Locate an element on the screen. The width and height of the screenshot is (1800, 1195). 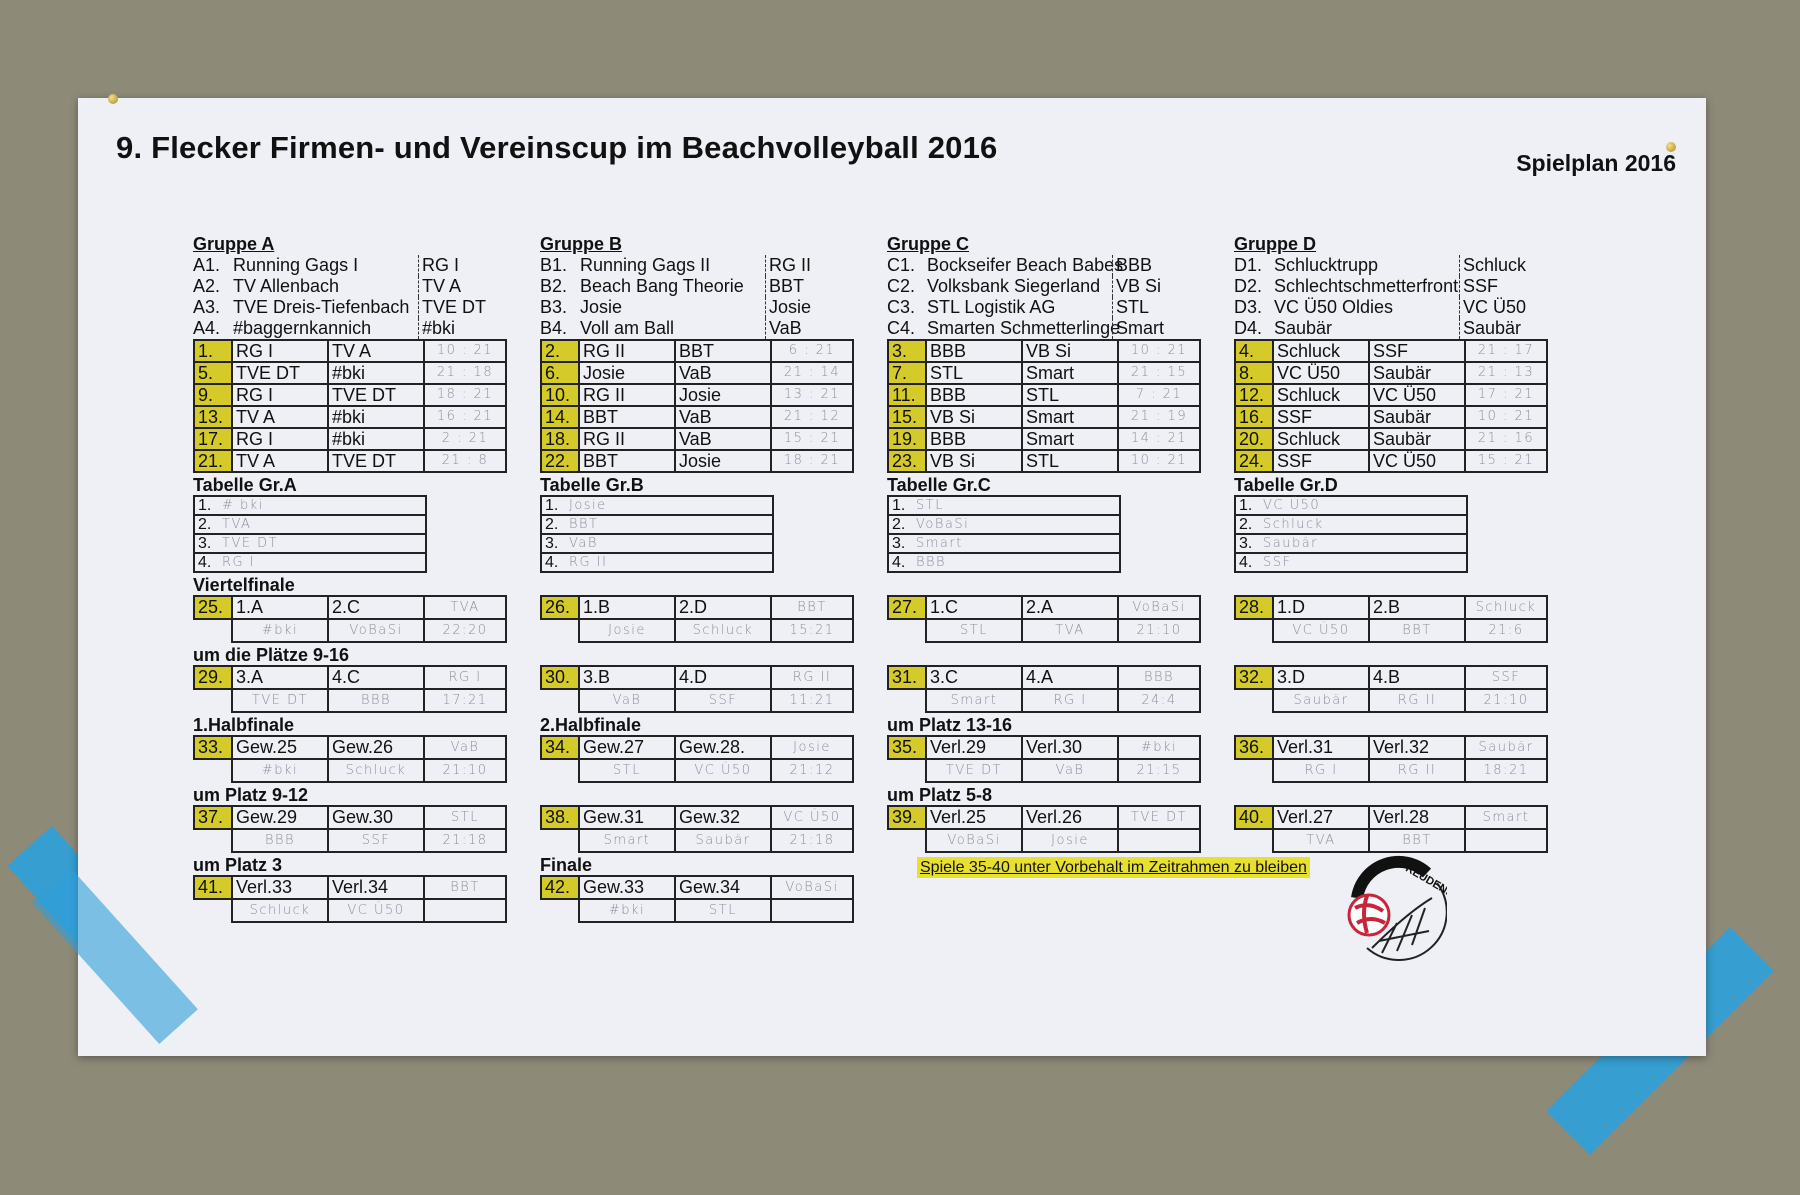
knockout-match: 36. Verl.31 Verl.32 Saubär RG I RG II 18:21 is located at coordinates (1407, 748).